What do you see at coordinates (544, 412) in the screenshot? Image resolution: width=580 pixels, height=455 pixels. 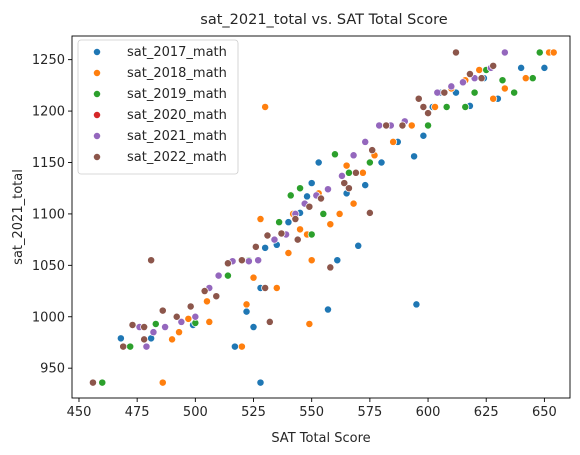 I see `x-tick-label: 650` at bounding box center [544, 412].